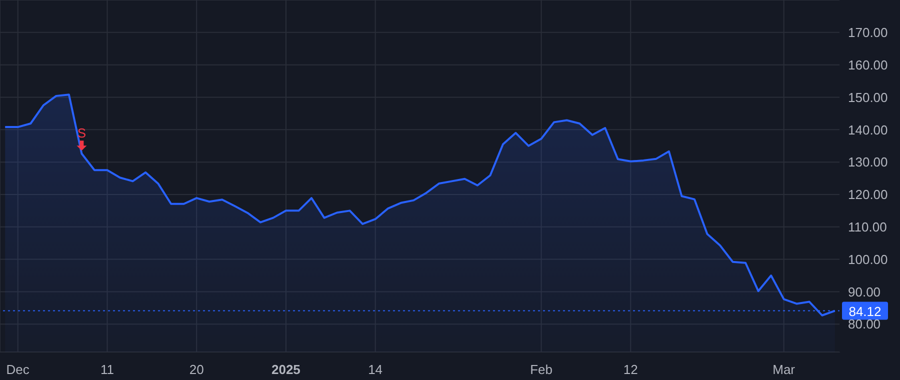 The height and width of the screenshot is (380, 900). I want to click on signal-marker: S, so click(81, 138).